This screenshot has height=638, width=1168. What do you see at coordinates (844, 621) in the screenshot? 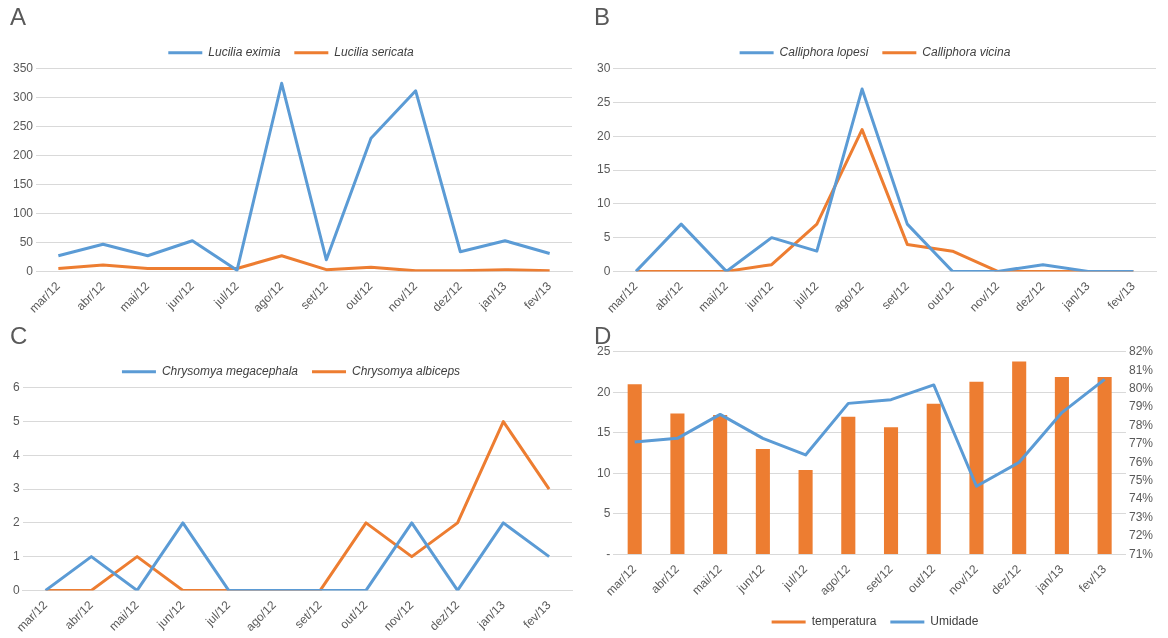
I see `legend-label: temperatura` at bounding box center [844, 621].